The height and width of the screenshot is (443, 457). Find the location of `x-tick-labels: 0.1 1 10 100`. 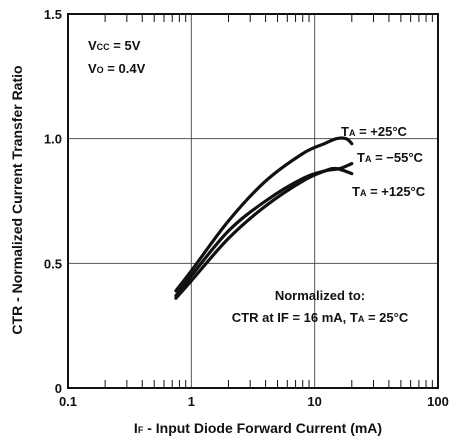

x-tick-labels: 0.1 1 10 100 is located at coordinates (254, 401).